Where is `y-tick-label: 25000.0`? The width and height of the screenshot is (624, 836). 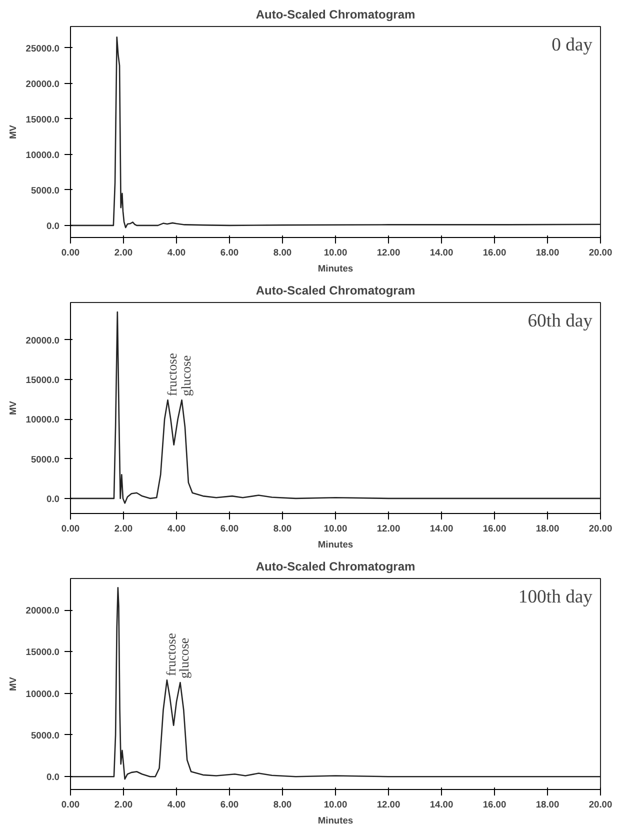
y-tick-label: 25000.0 is located at coordinates (43, 48).